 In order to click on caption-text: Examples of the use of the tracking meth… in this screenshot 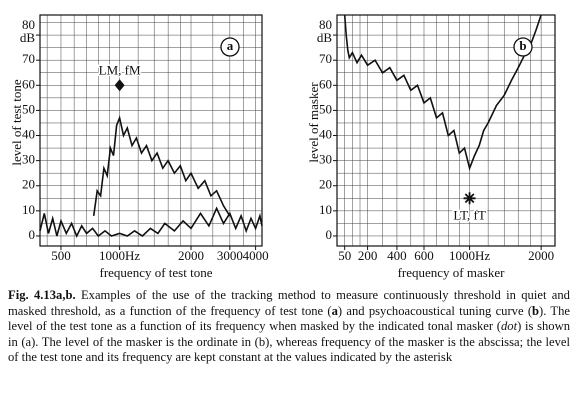, I will do `click(289, 303)`.